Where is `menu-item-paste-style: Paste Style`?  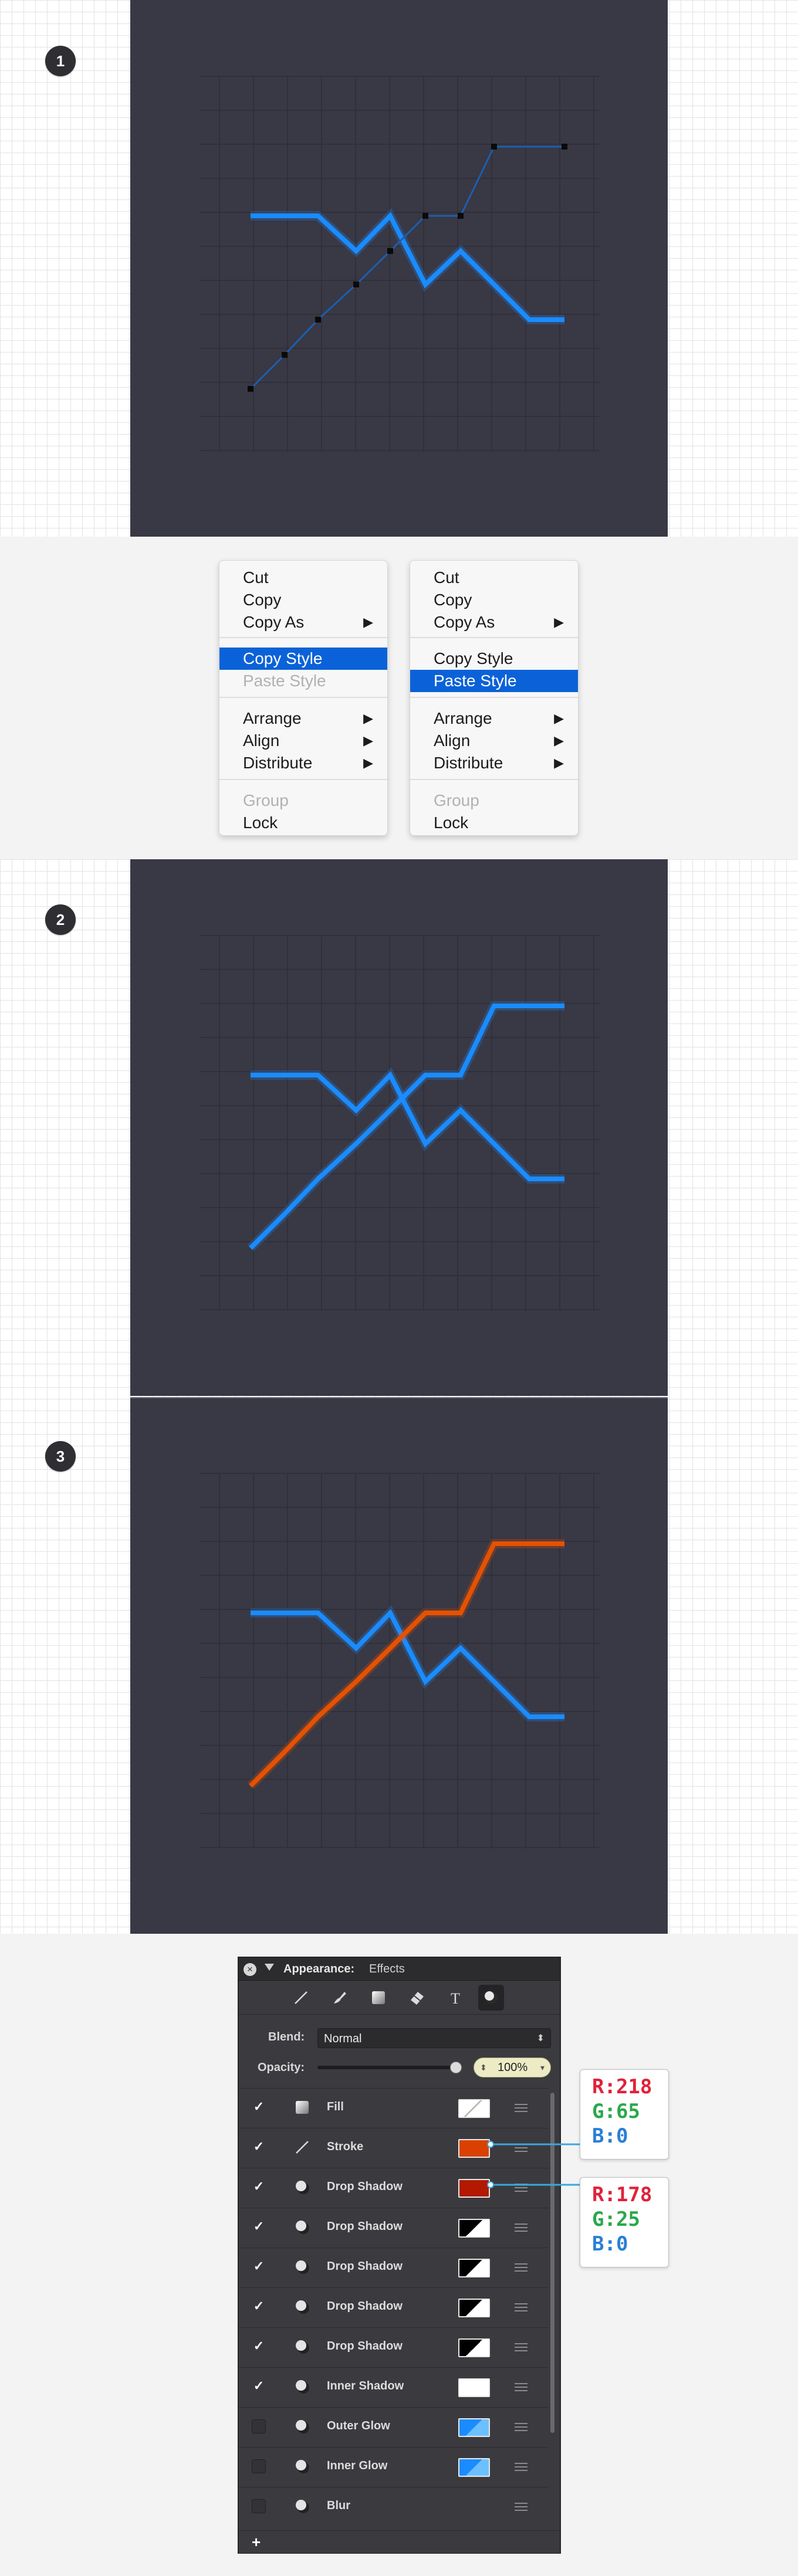 menu-item-paste-style: Paste Style is located at coordinates (494, 681).